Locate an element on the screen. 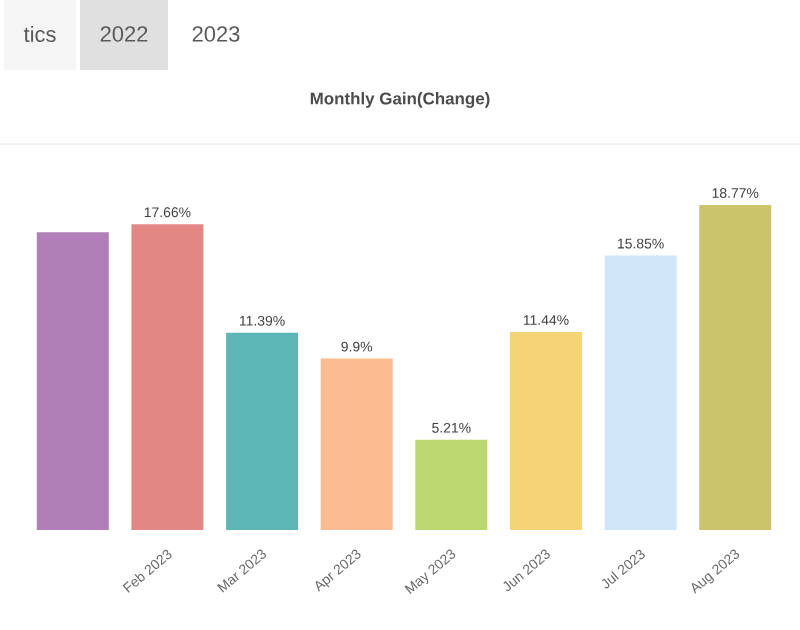  text: 2022 is located at coordinates (124, 34).